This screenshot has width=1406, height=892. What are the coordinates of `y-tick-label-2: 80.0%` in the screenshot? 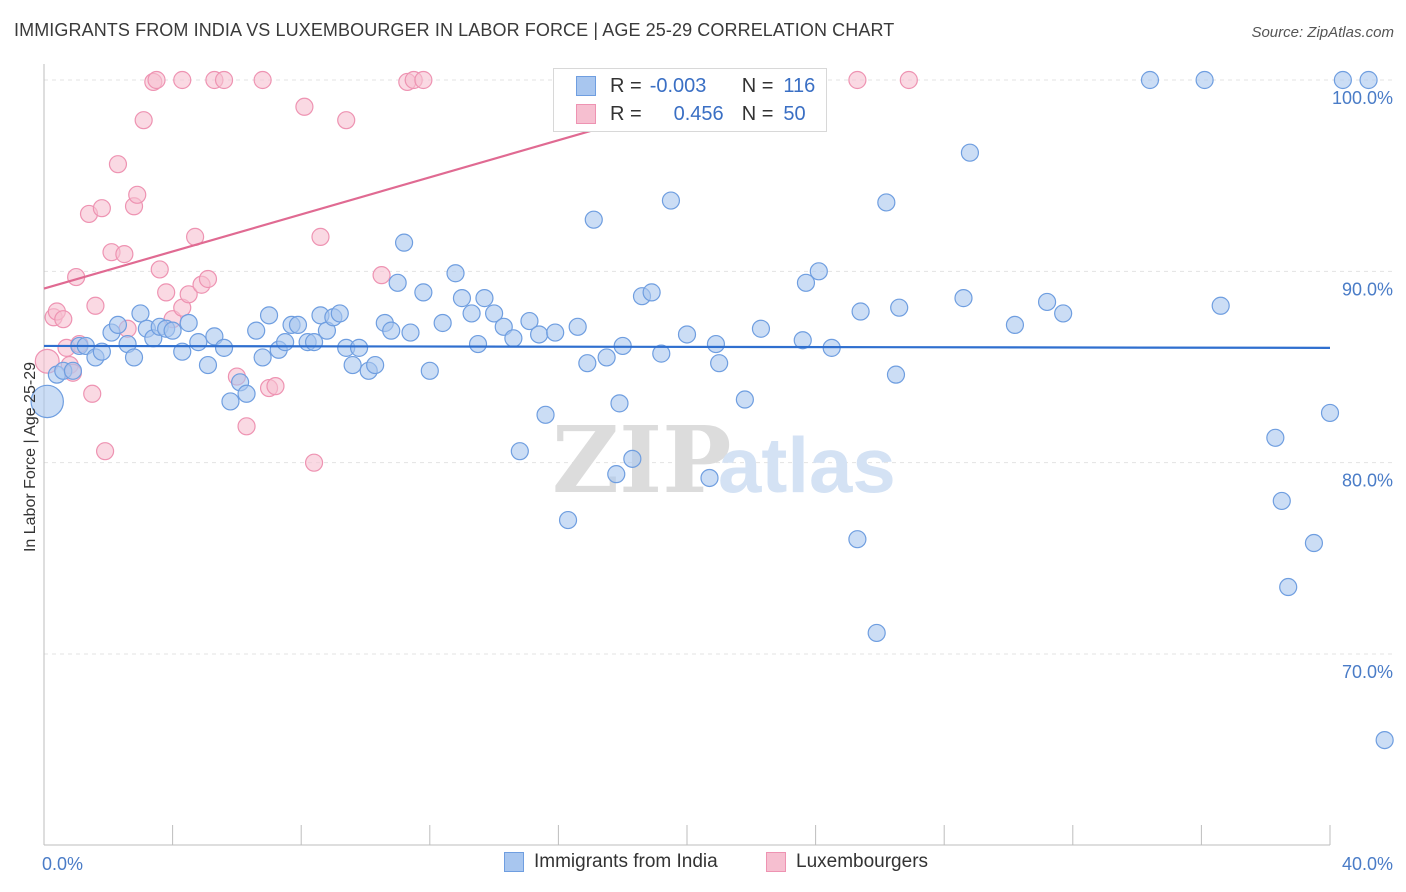 It's located at (1367, 481).